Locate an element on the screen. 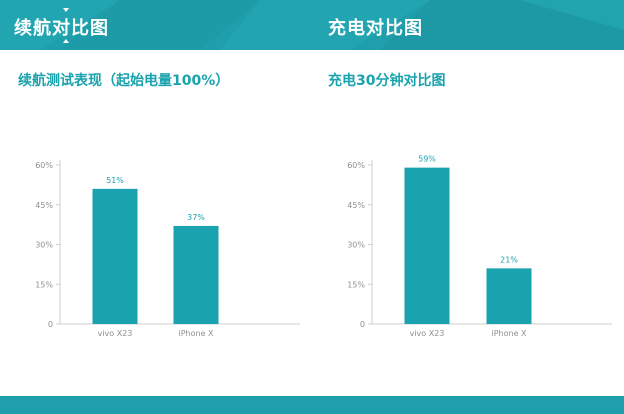  bar-data-label: 21% is located at coordinates (509, 259).